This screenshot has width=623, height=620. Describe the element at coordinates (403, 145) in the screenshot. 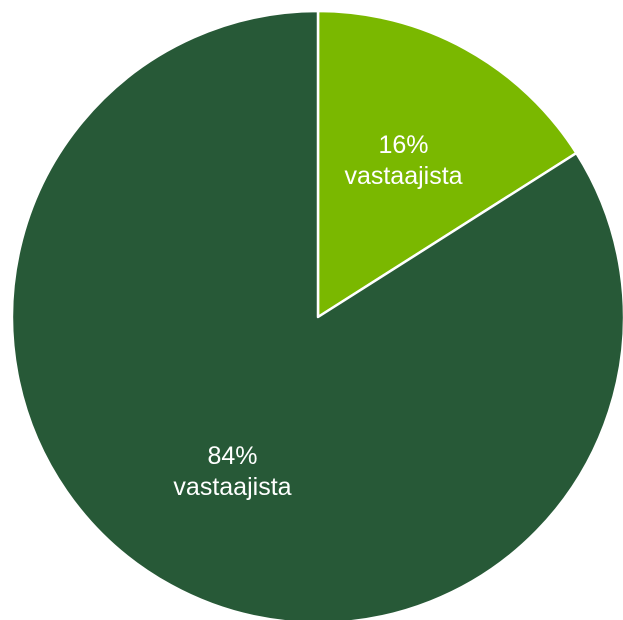

I see `slice-value-label: 16%` at that location.